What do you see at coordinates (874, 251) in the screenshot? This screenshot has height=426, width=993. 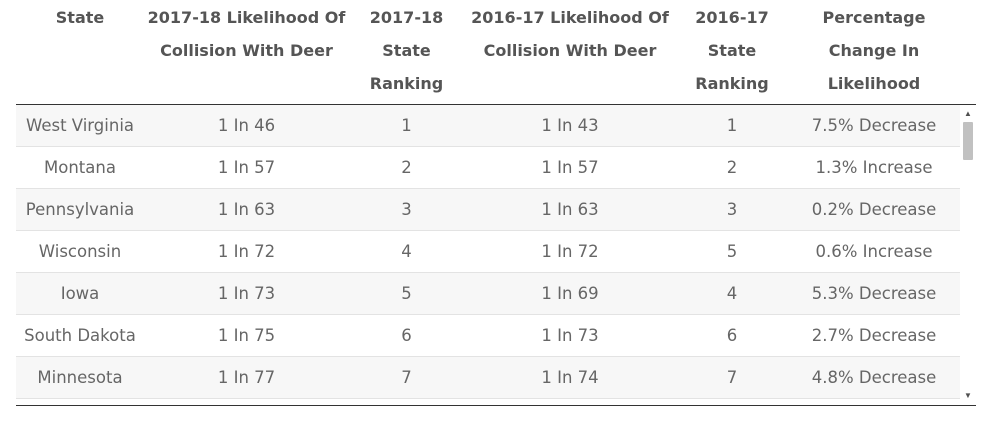 I see `cell-percentage-change: 0.6% Increase` at bounding box center [874, 251].